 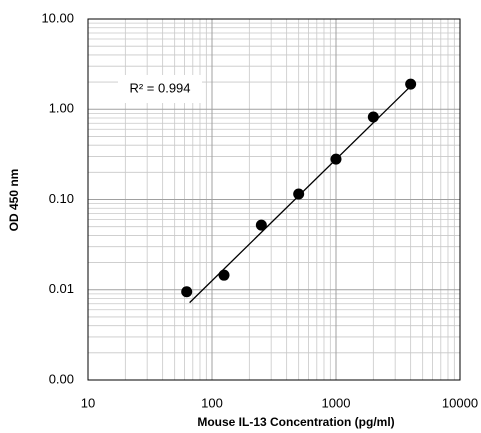 I want to click on y-tick-label: 0.10, so click(x=61, y=198).